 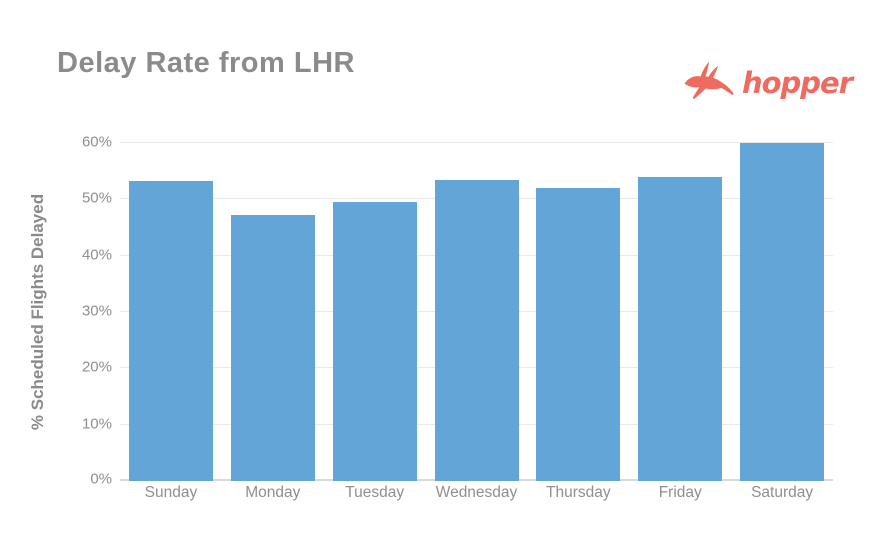 What do you see at coordinates (680, 492) in the screenshot?
I see `x-tick-label: Friday` at bounding box center [680, 492].